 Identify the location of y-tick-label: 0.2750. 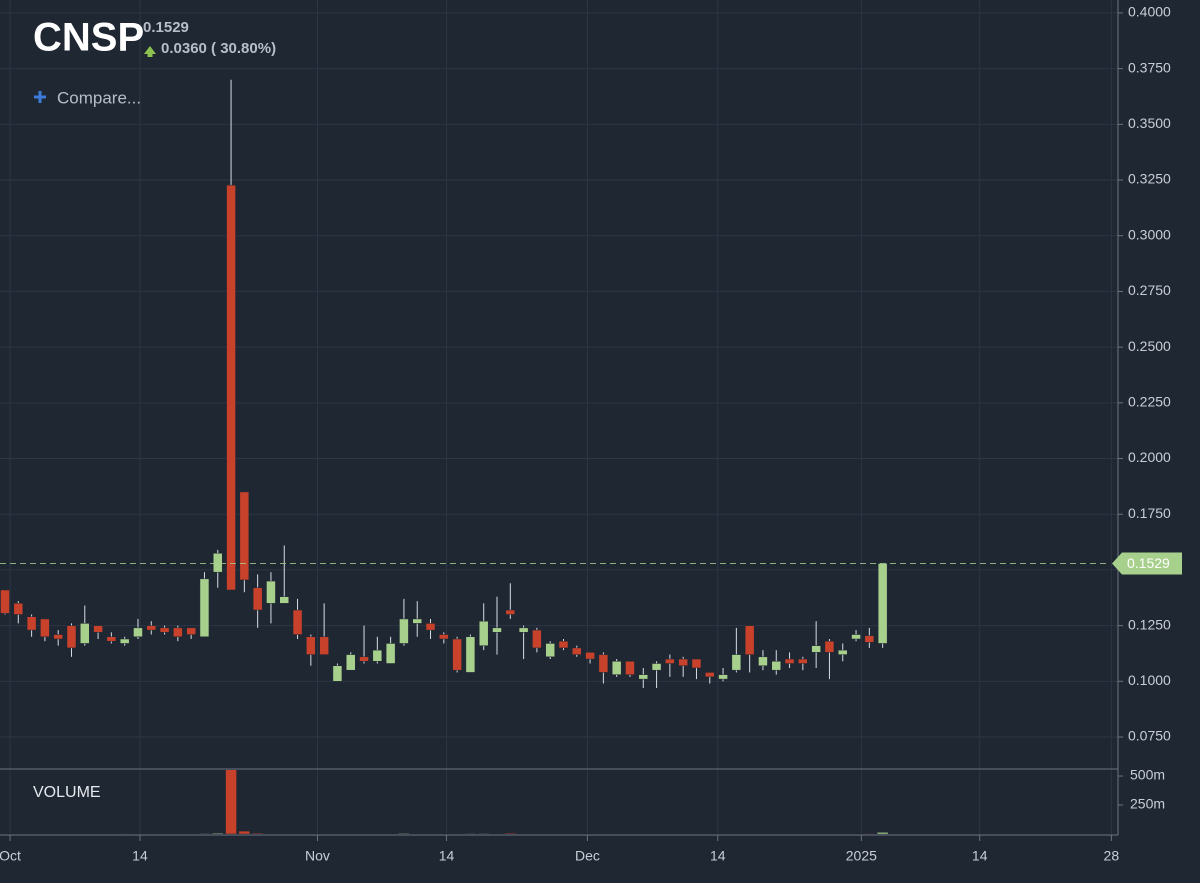
(1149, 290).